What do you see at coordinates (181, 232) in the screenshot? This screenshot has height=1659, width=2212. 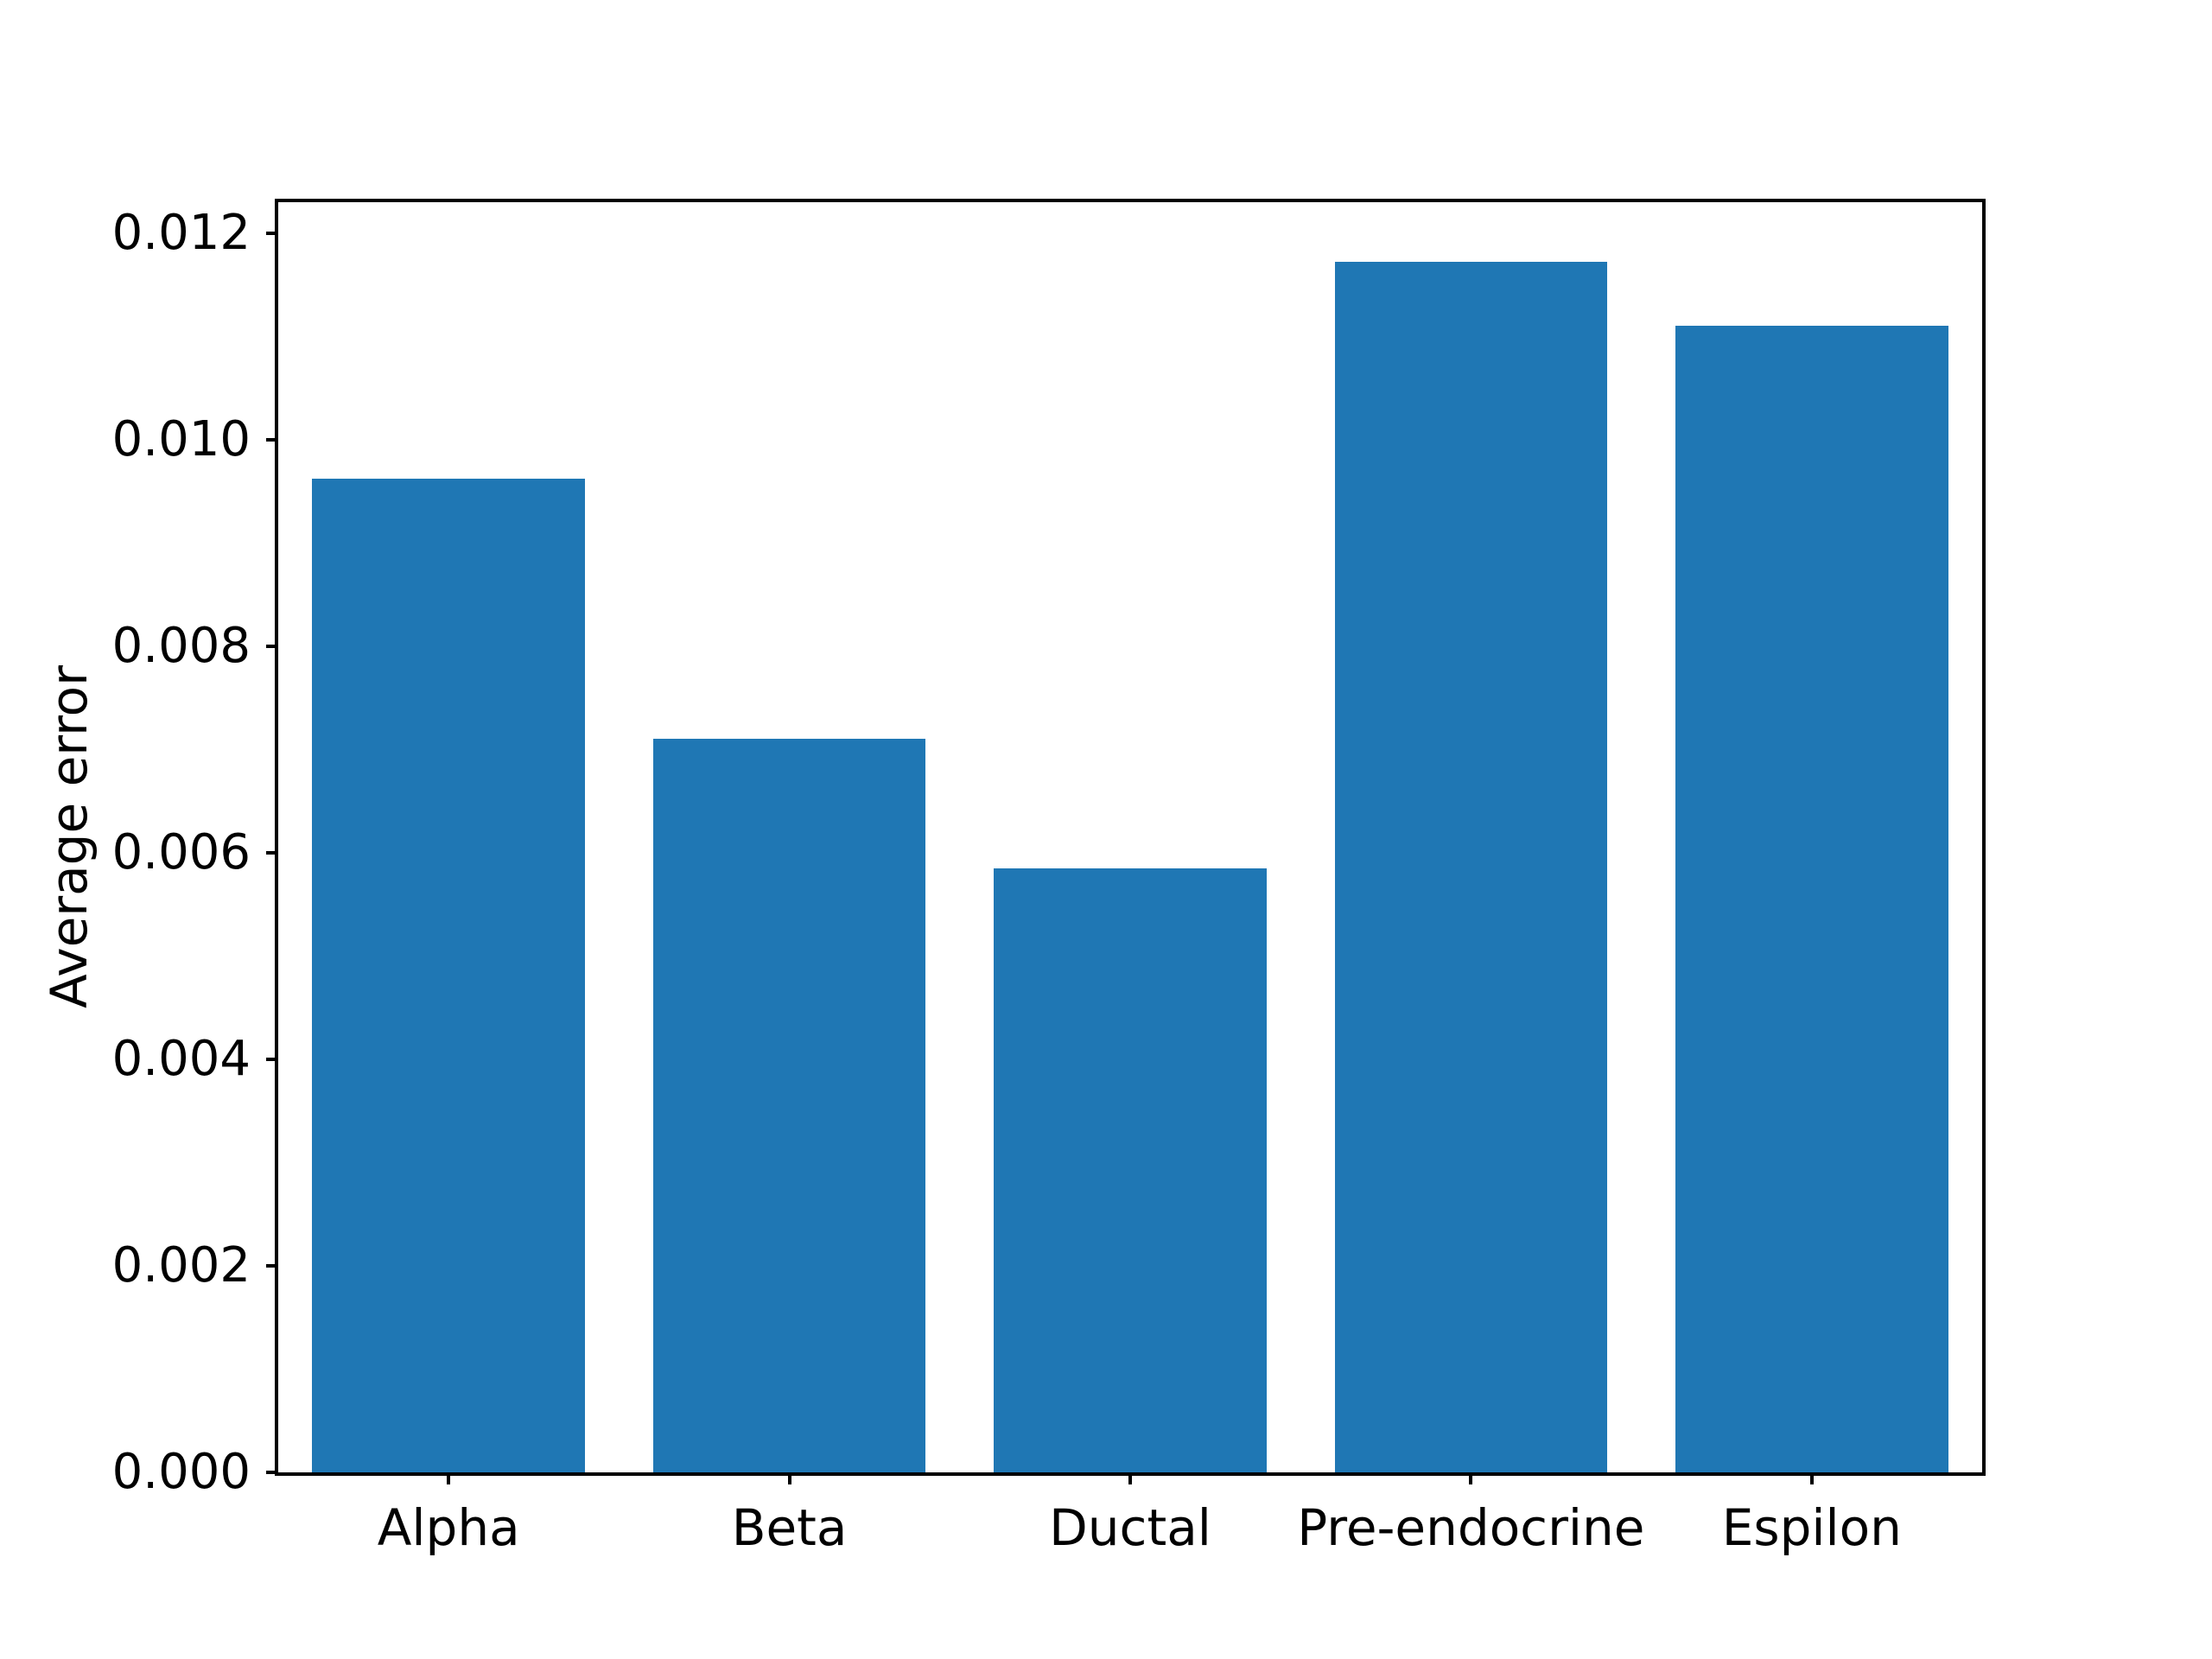 I see `y-tick-label-0-012: 0.012` at bounding box center [181, 232].